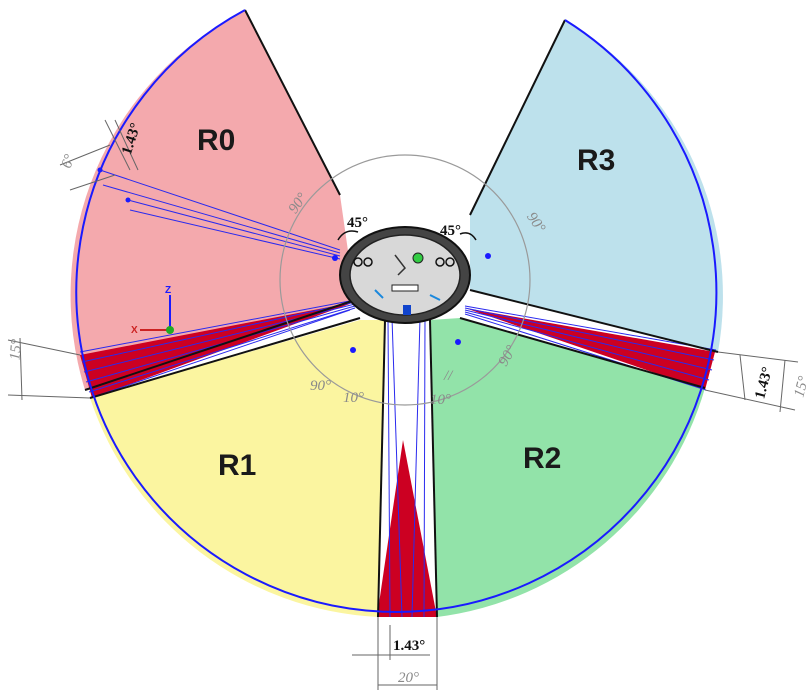 This screenshot has height=695, width=806. I want to click on angle-1-43-right: 1.43°, so click(764, 382).